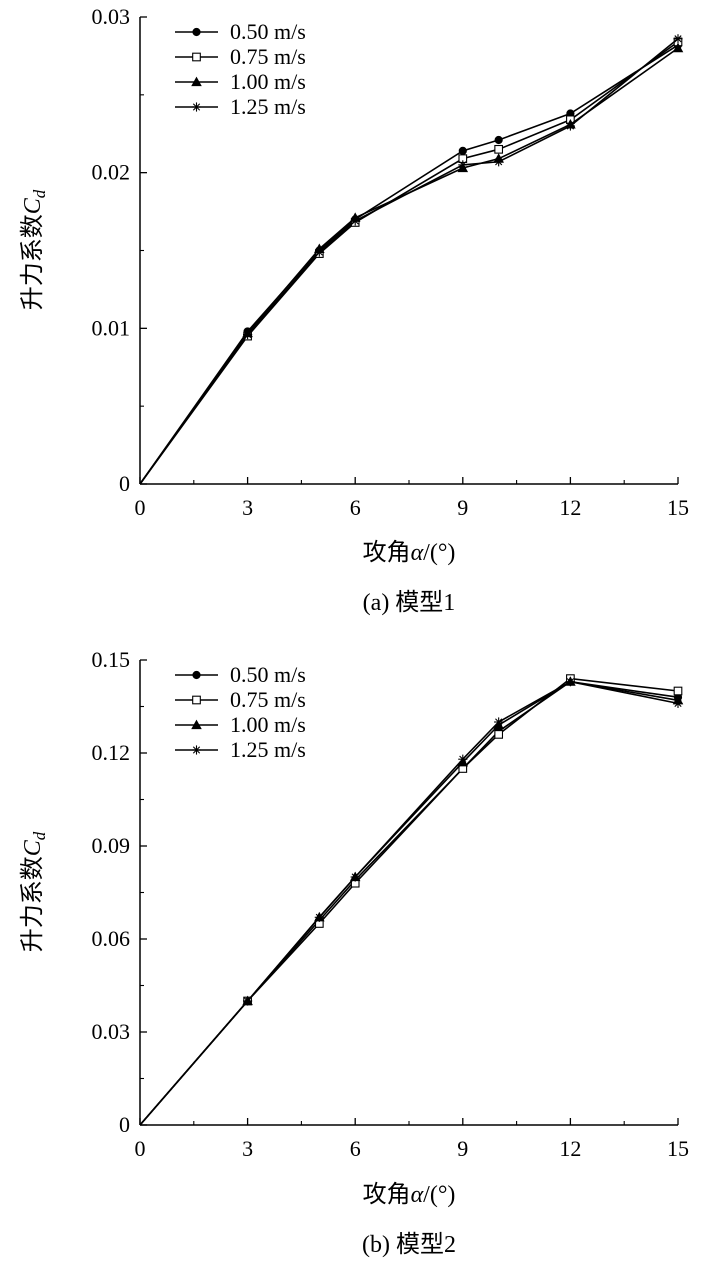 This screenshot has height=1263, width=709. Describe the element at coordinates (111, 659) in the screenshot. I see `y-tick-label: 0.15` at that location.